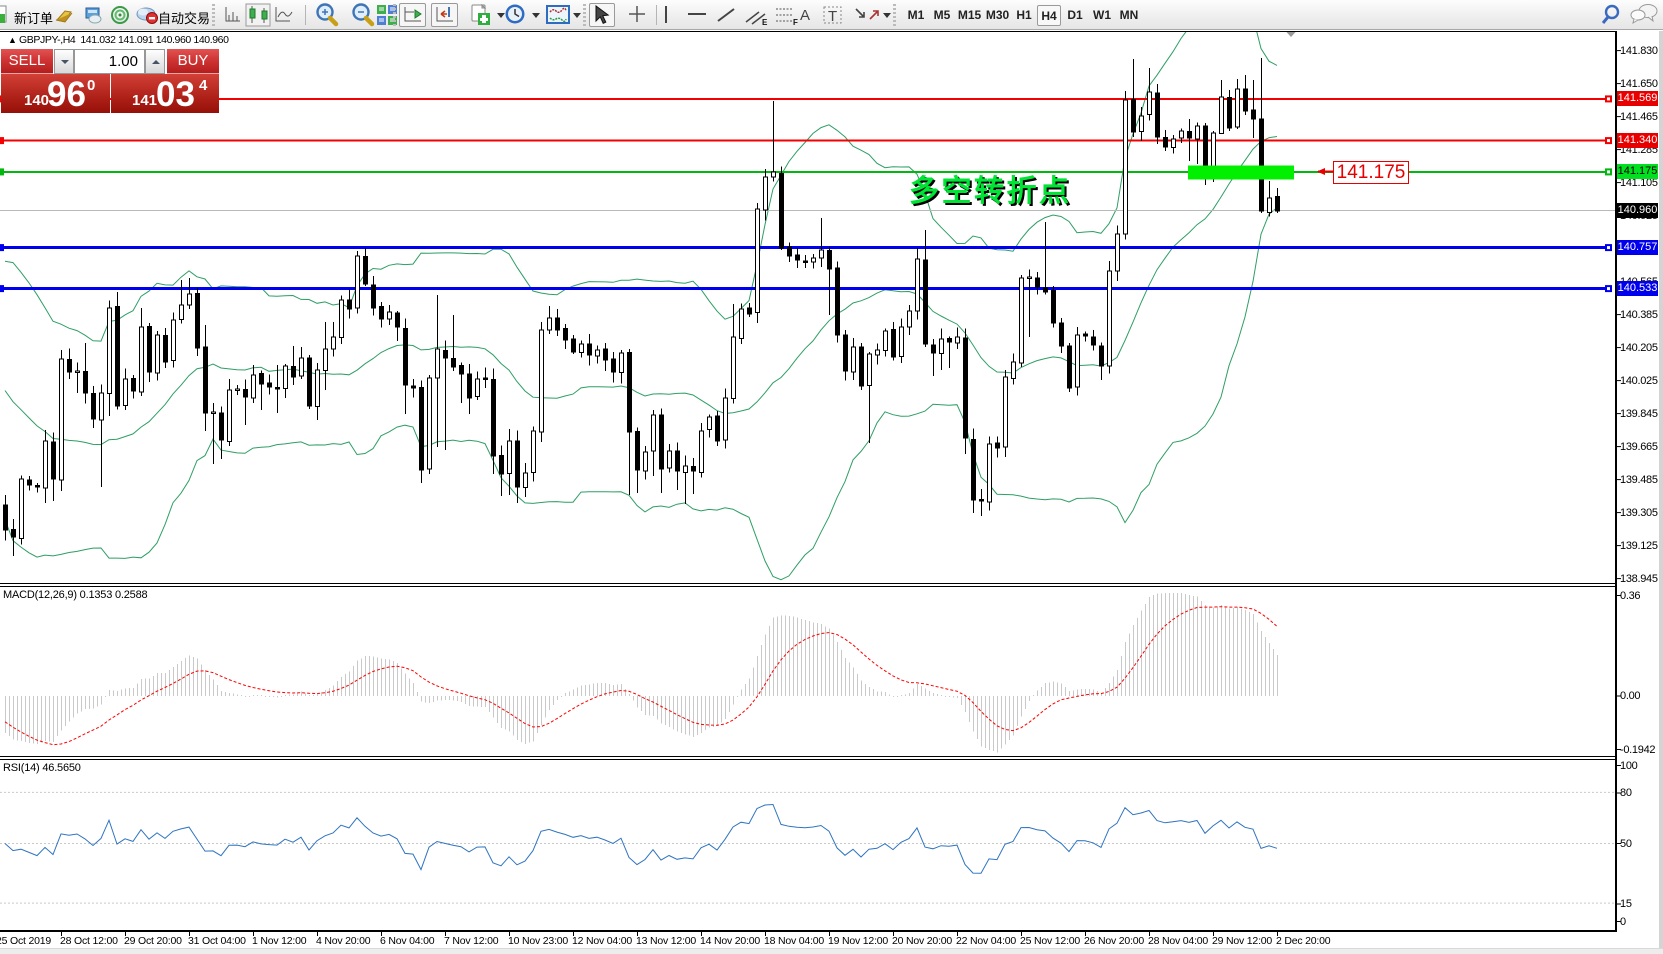 This screenshot has width=1663, height=954. What do you see at coordinates (765, 22) in the screenshot?
I see `svg-text: E` at bounding box center [765, 22].